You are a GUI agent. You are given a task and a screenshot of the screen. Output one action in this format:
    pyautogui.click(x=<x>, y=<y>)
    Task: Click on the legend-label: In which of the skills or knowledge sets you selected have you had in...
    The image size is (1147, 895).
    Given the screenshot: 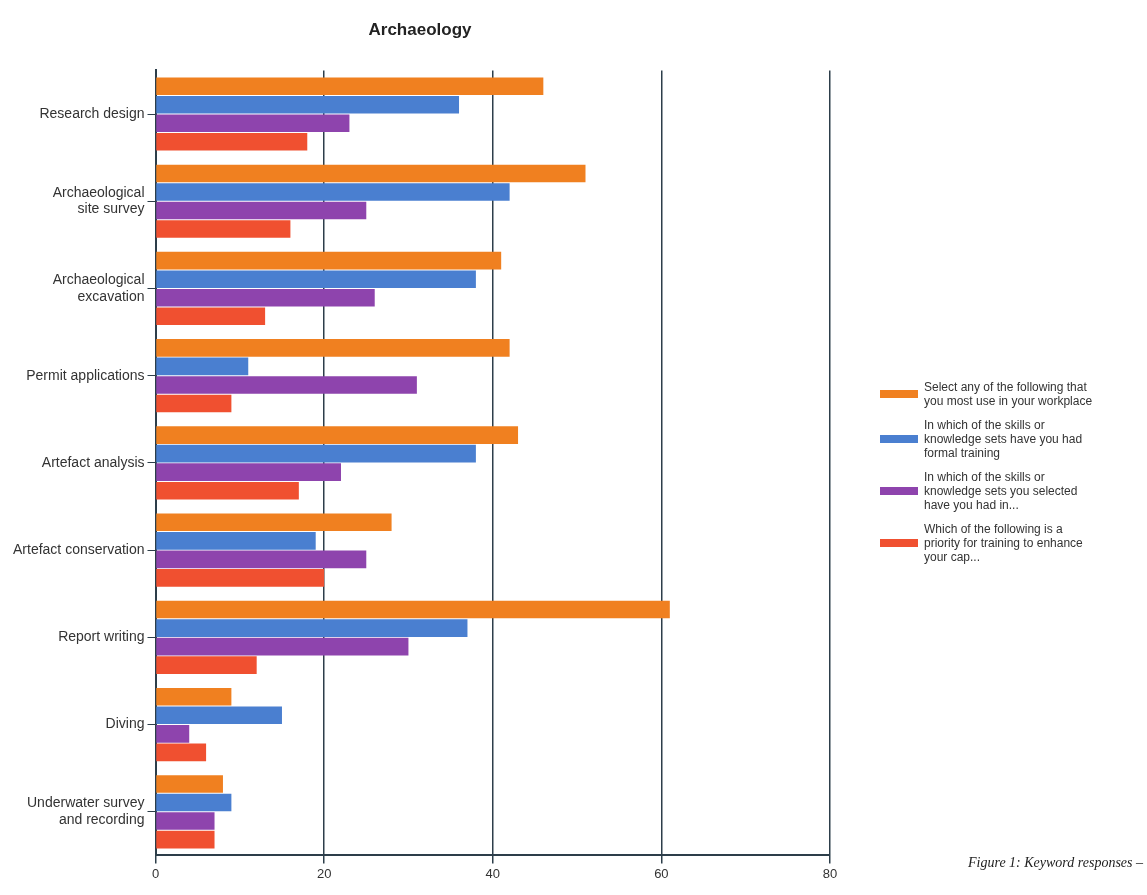 What is the action you would take?
    pyautogui.click(x=1001, y=491)
    